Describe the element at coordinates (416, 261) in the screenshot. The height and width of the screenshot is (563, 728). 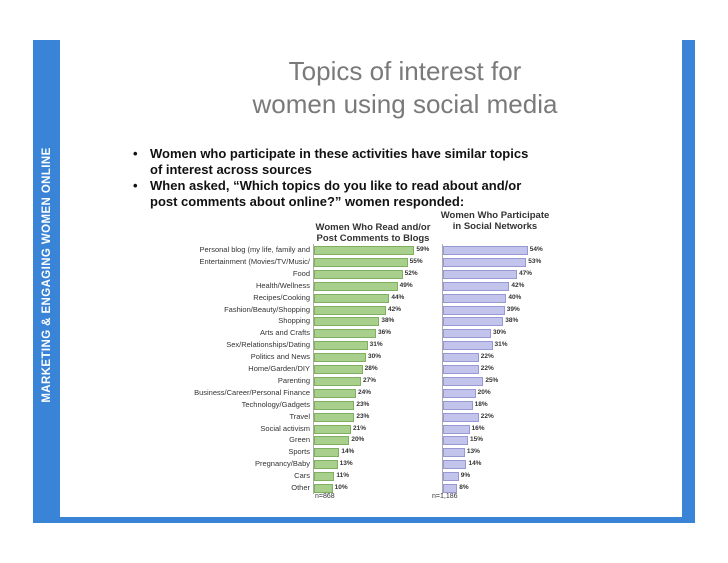
I see `value-label-blog: 55%` at that location.